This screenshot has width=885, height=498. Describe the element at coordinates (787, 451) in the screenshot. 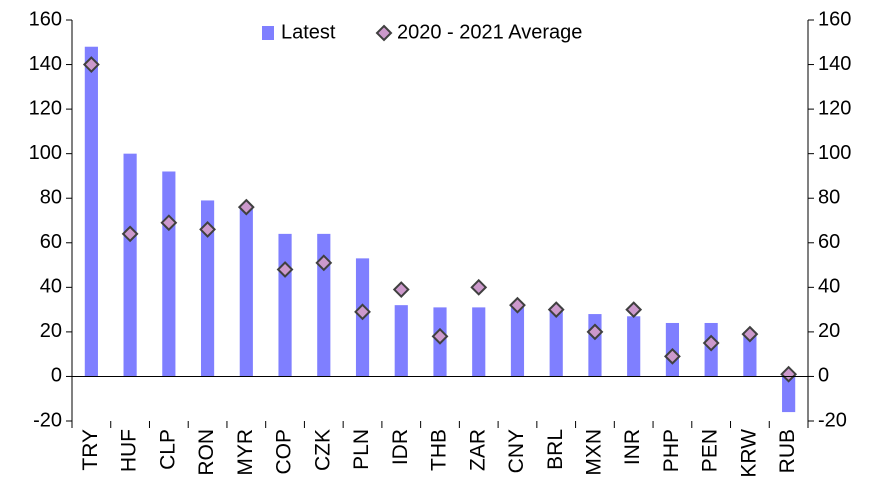

I see `x-tick-label: RUB` at that location.